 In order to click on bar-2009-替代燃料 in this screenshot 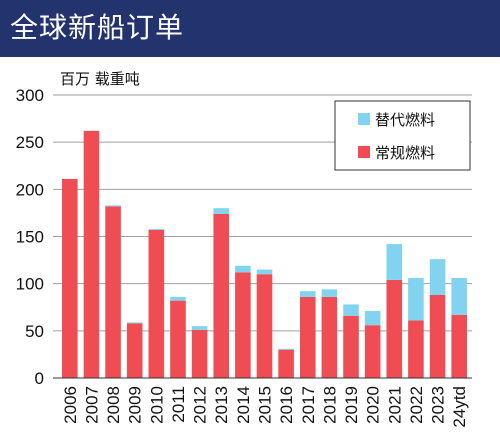, I will do `click(134, 323)`.